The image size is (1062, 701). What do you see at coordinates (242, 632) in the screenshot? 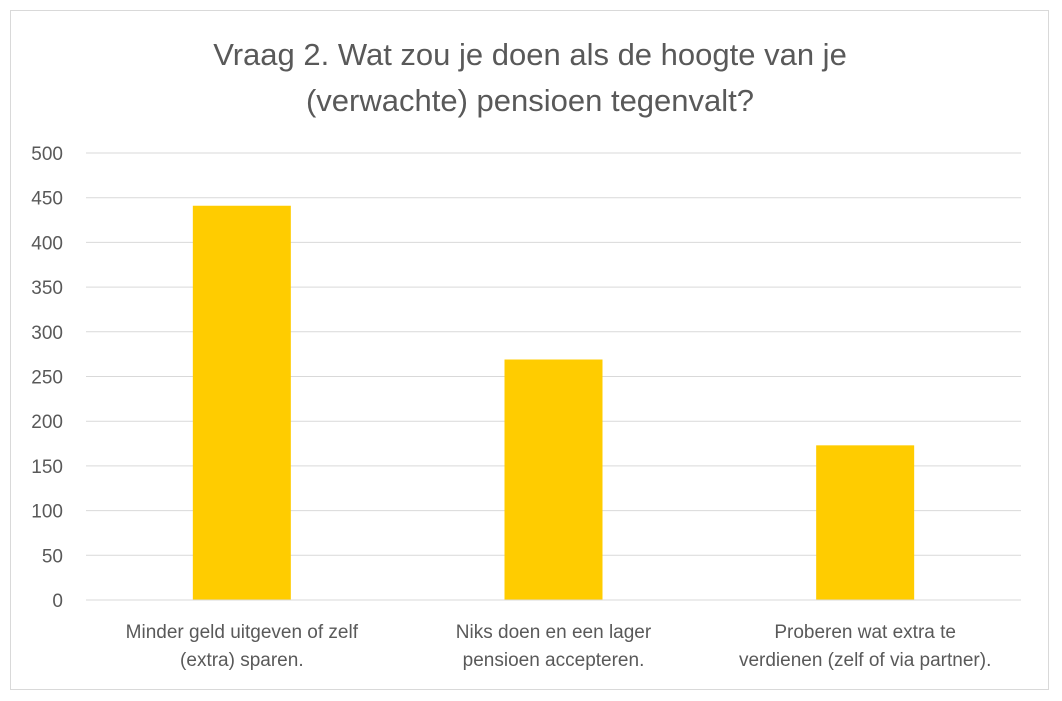
I see `category-label: Minder geld uitgeven of zelf` at bounding box center [242, 632].